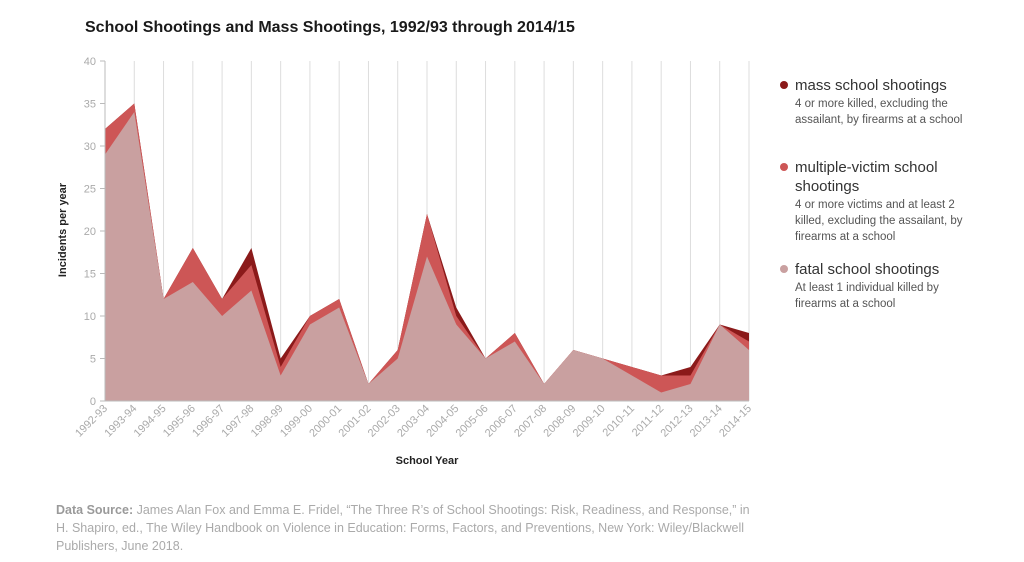 The width and height of the screenshot is (1024, 562). I want to click on x-tick-label: 2014-15, so click(735, 421).